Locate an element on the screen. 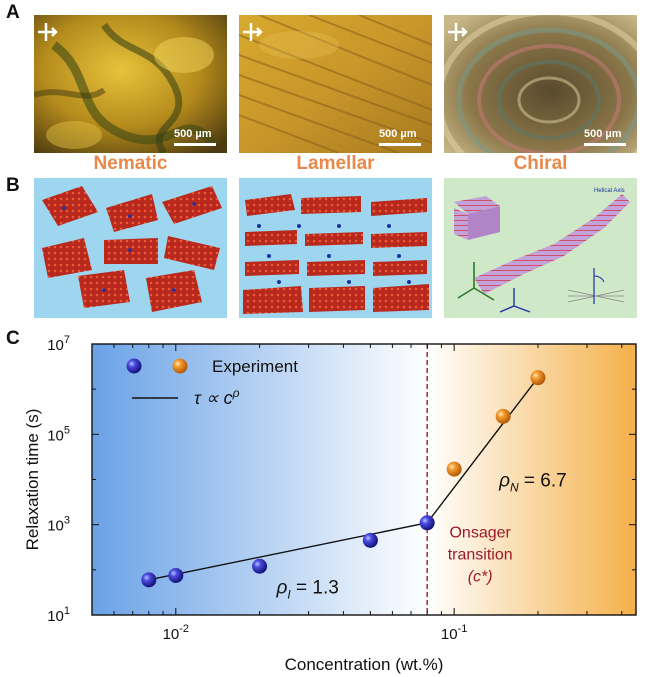 Image resolution: width=650 pixels, height=677 pixels. rho-nematic-label: ρN = 6.7 is located at coordinates (532, 482).